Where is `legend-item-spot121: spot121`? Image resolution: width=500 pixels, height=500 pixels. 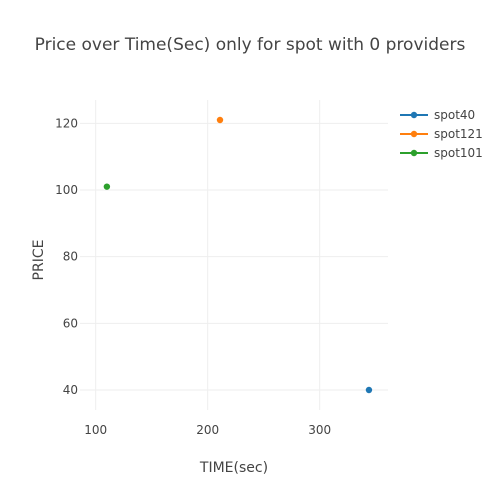 legend-item-spot121: spot121 is located at coordinates (441, 134).